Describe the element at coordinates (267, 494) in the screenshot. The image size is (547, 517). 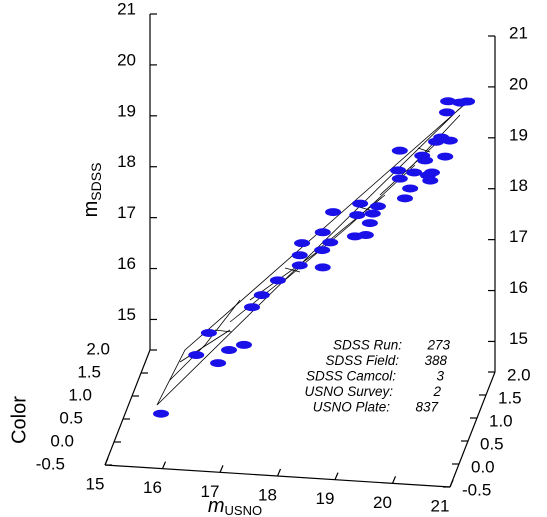
I see `x-tick-label: 18` at that location.